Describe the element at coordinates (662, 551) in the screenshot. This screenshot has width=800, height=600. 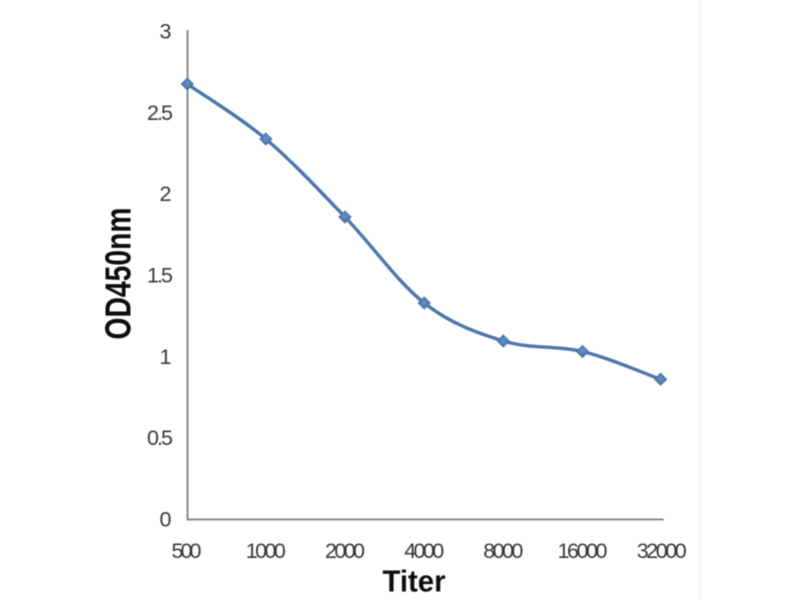
I see `svg-text: 32000` at that location.